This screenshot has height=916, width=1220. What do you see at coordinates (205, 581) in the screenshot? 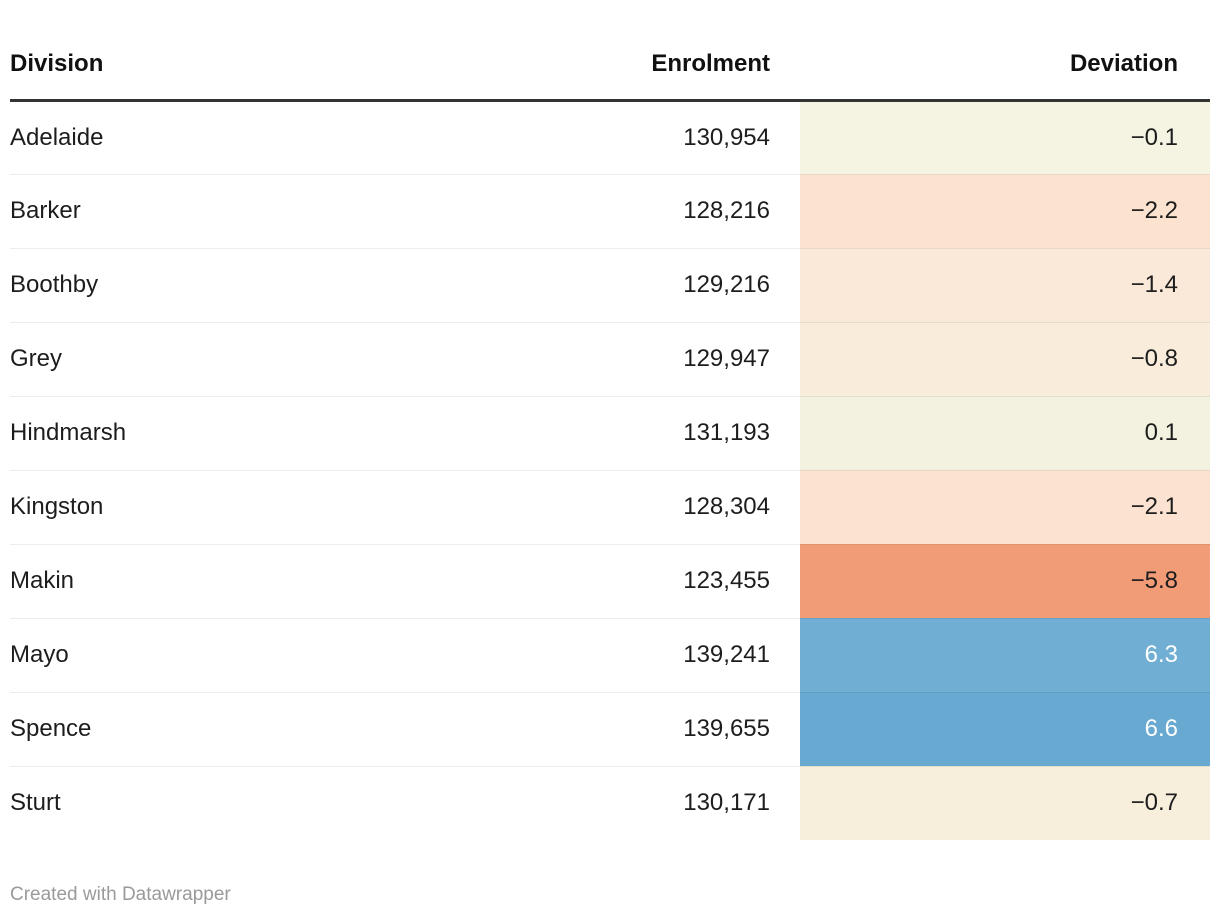
I see `division-cell: Makin` at bounding box center [205, 581].